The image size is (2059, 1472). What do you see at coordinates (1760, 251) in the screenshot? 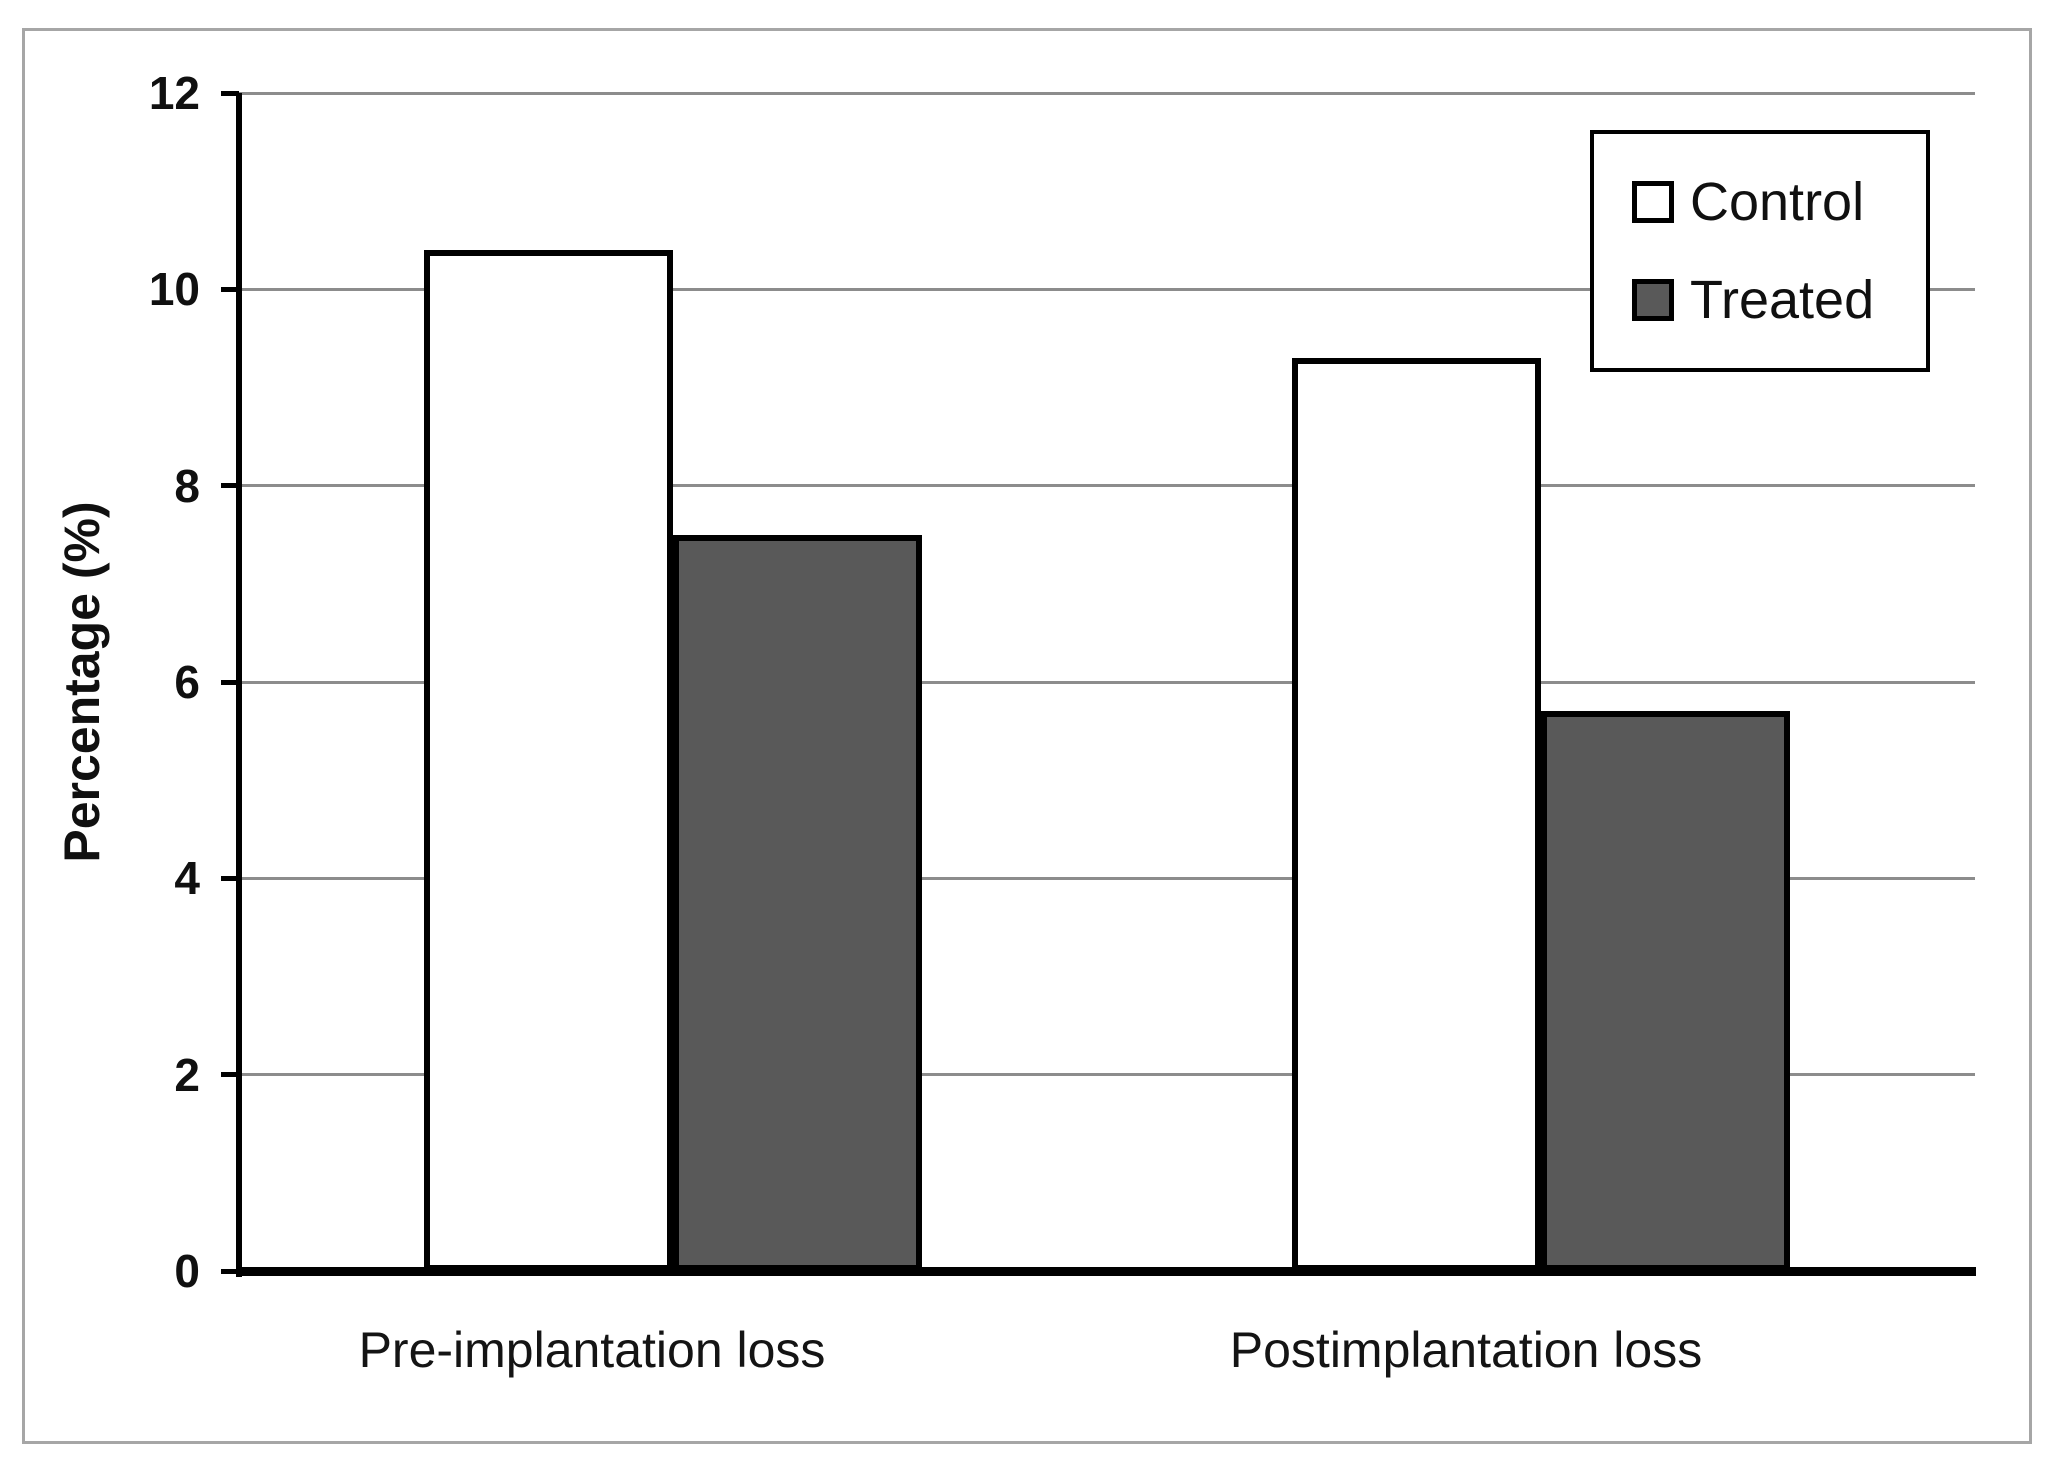
I see `legend: Control Treated` at bounding box center [1760, 251].